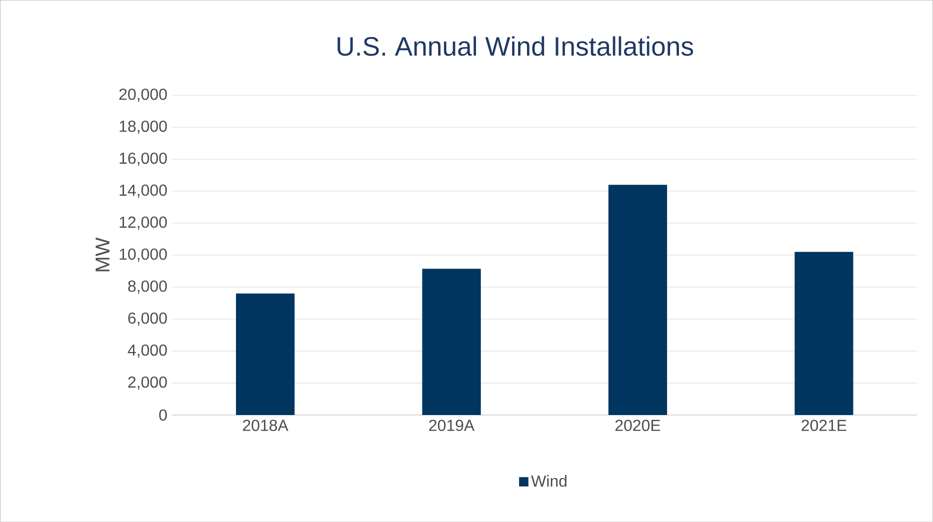 The width and height of the screenshot is (933, 522). I want to click on y-axis-title: MW, so click(103, 254).